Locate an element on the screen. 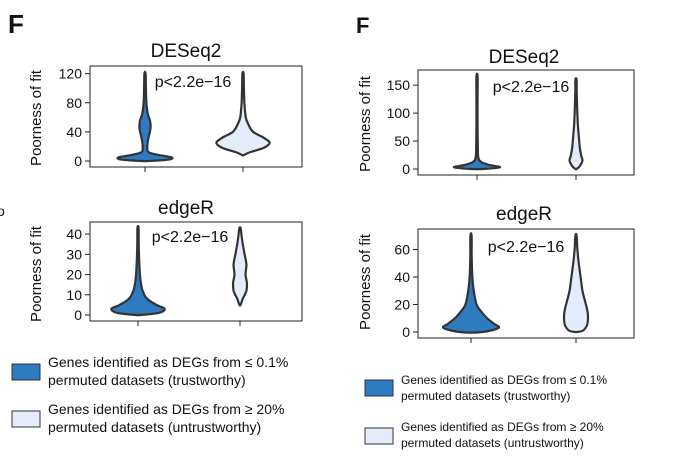 This screenshot has height=464, width=674. y-tick-label: 50 is located at coordinates (402, 141).